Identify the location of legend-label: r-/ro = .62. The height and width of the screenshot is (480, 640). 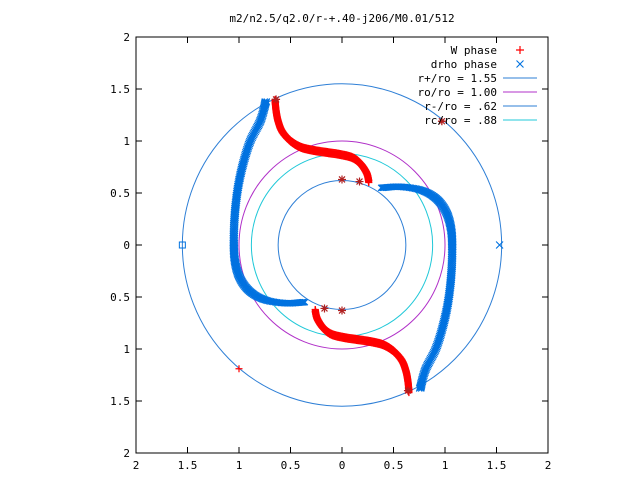
(460, 106).